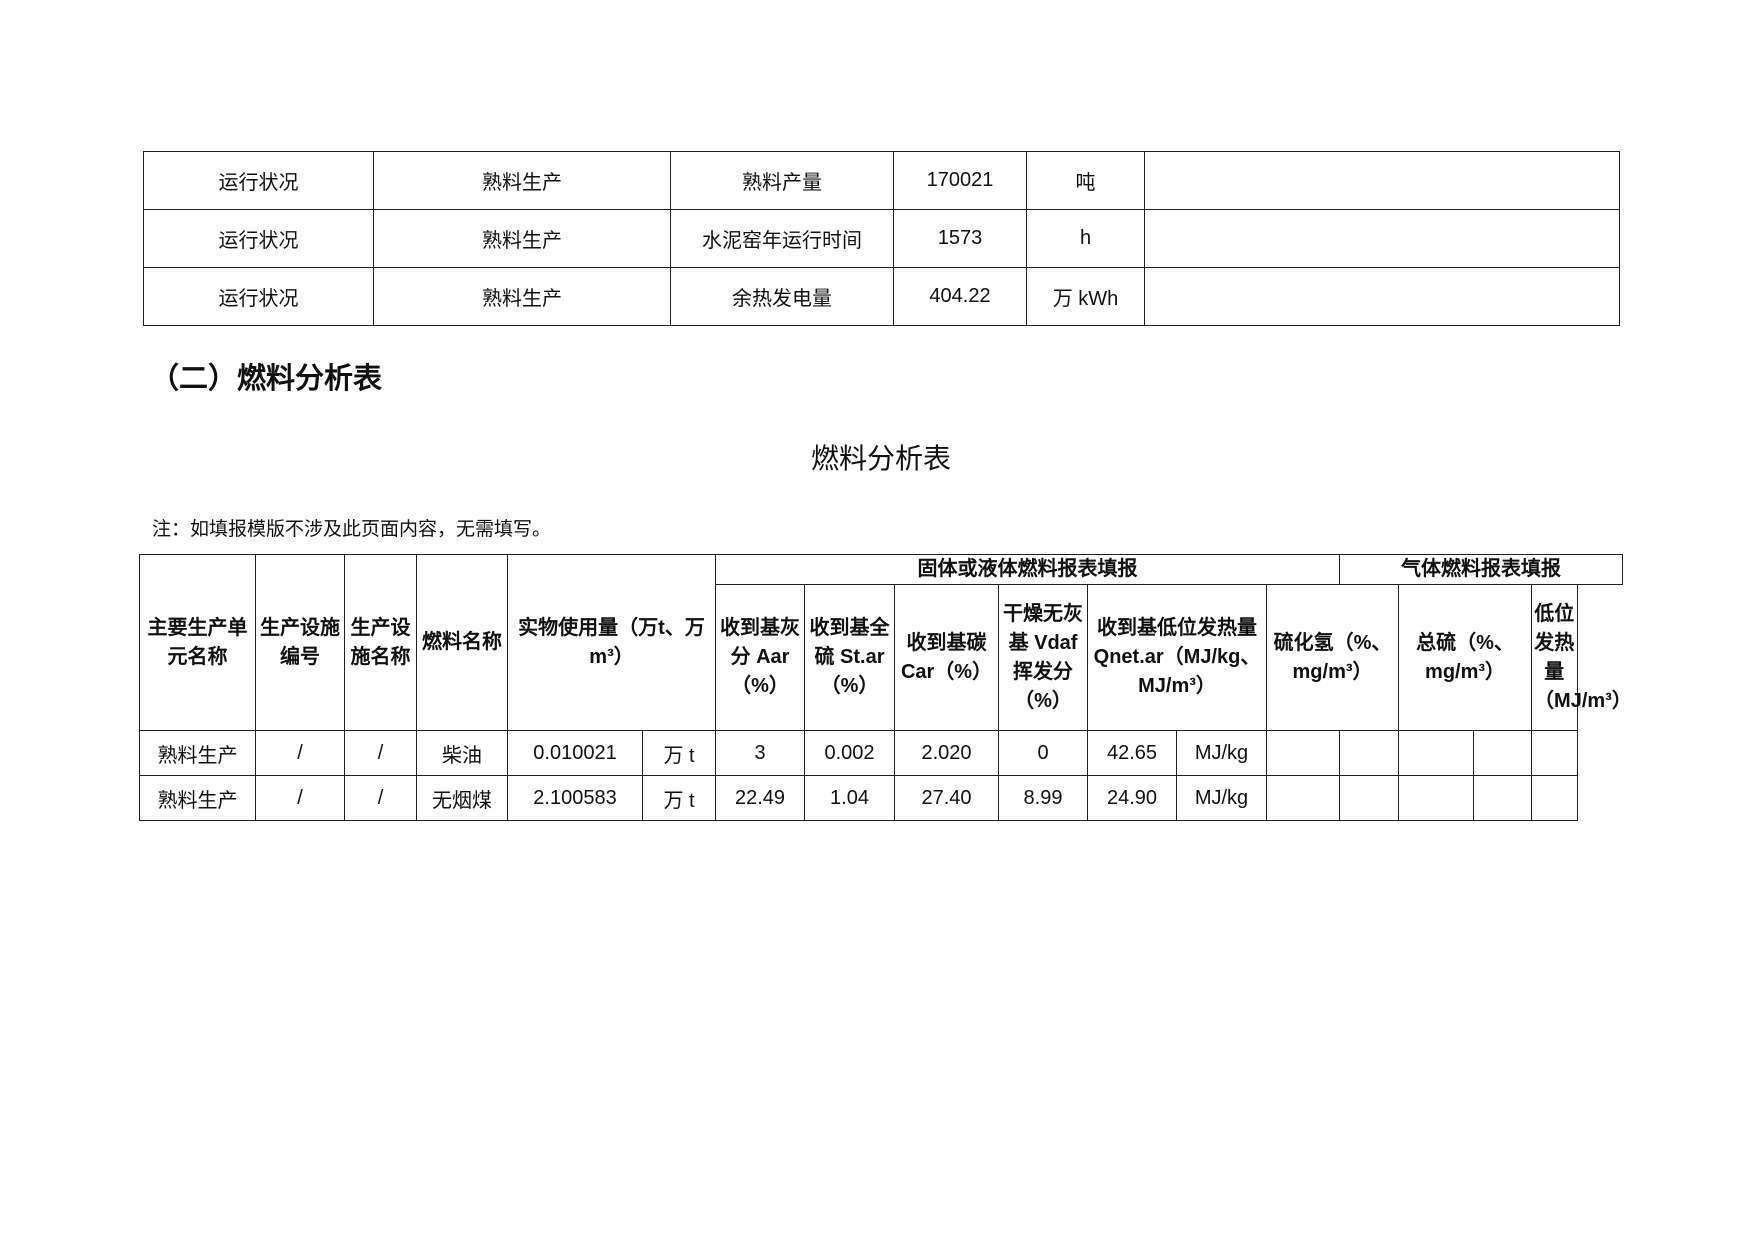 The width and height of the screenshot is (1754, 1240). What do you see at coordinates (1043, 798) in the screenshot?
I see `table-cell: 8.99` at bounding box center [1043, 798].